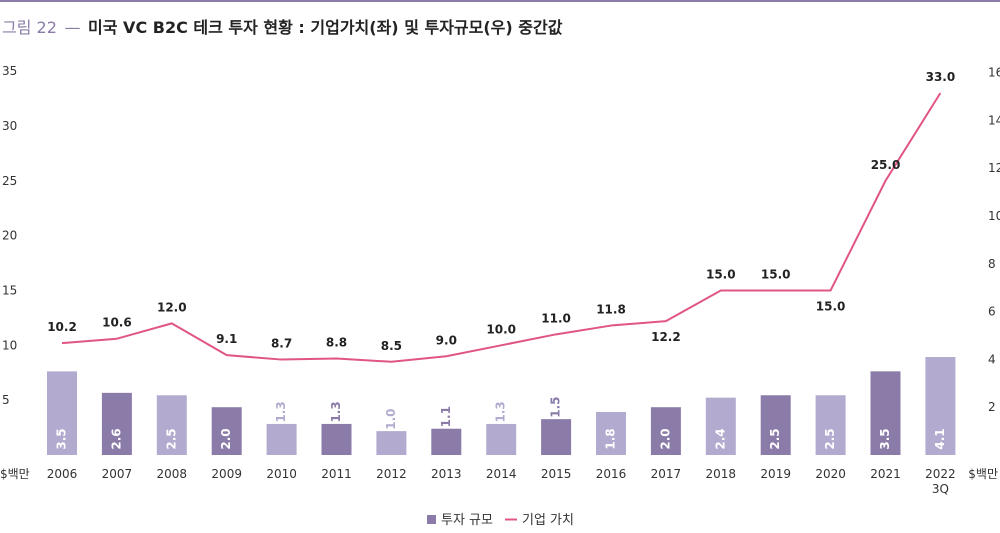 This screenshot has height=533, width=1000. Describe the element at coordinates (548, 520) in the screenshot. I see `legend-line-label: 기업 가치` at that location.